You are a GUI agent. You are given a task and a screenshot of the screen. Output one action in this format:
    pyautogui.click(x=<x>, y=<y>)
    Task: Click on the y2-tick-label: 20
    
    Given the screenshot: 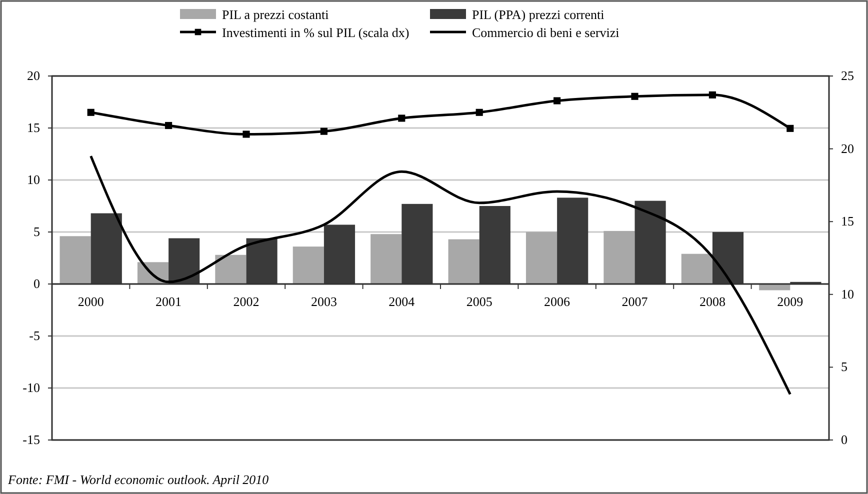 What is the action you would take?
    pyautogui.click(x=847, y=148)
    